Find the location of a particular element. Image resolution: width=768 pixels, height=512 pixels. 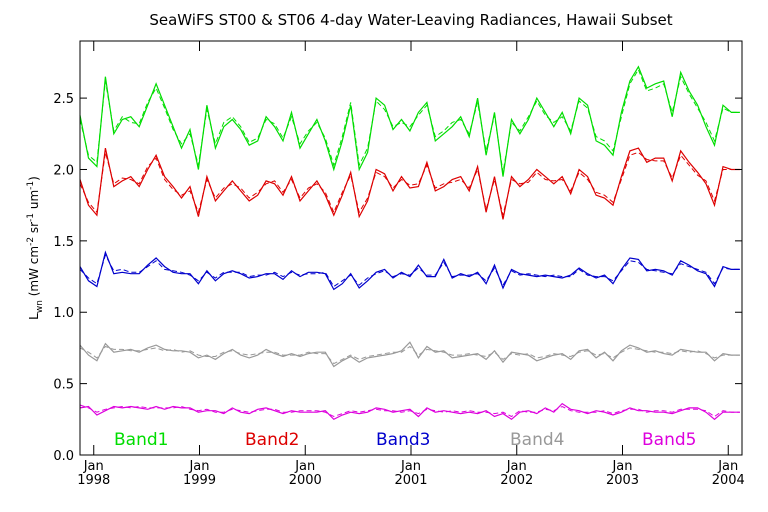

y-tick-label: 2.5 is located at coordinates (63, 99).